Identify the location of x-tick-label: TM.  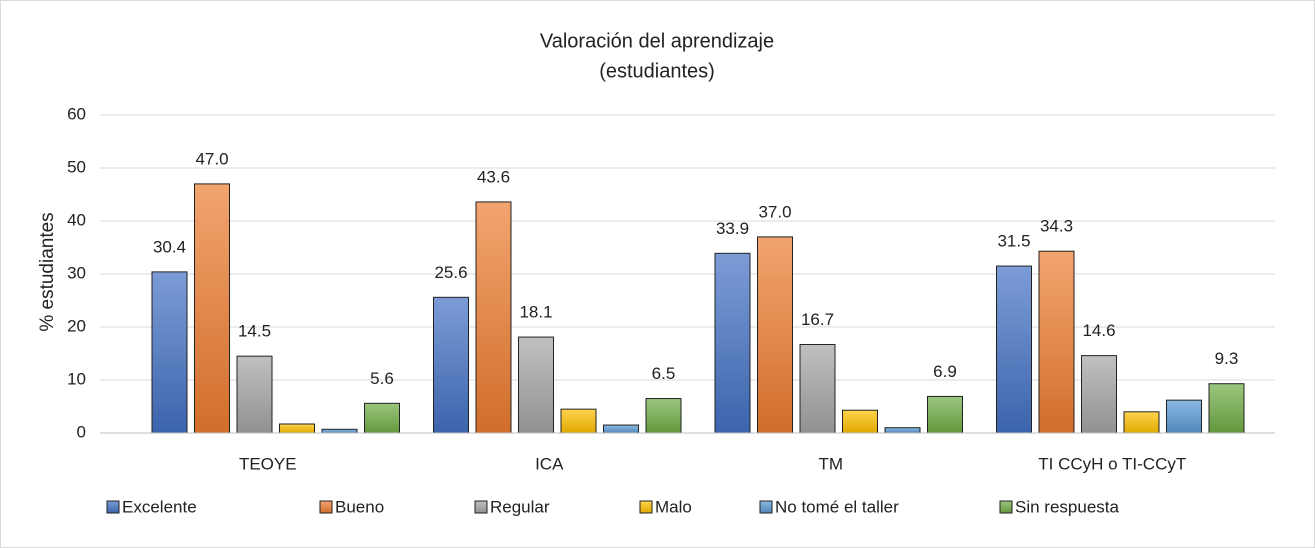
(830, 463).